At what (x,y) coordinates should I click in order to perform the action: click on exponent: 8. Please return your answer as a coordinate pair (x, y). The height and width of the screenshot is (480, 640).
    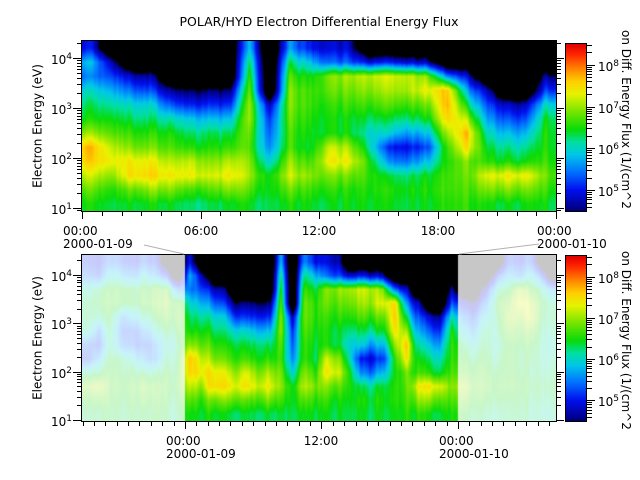
    Looking at the image, I should click on (616, 276).